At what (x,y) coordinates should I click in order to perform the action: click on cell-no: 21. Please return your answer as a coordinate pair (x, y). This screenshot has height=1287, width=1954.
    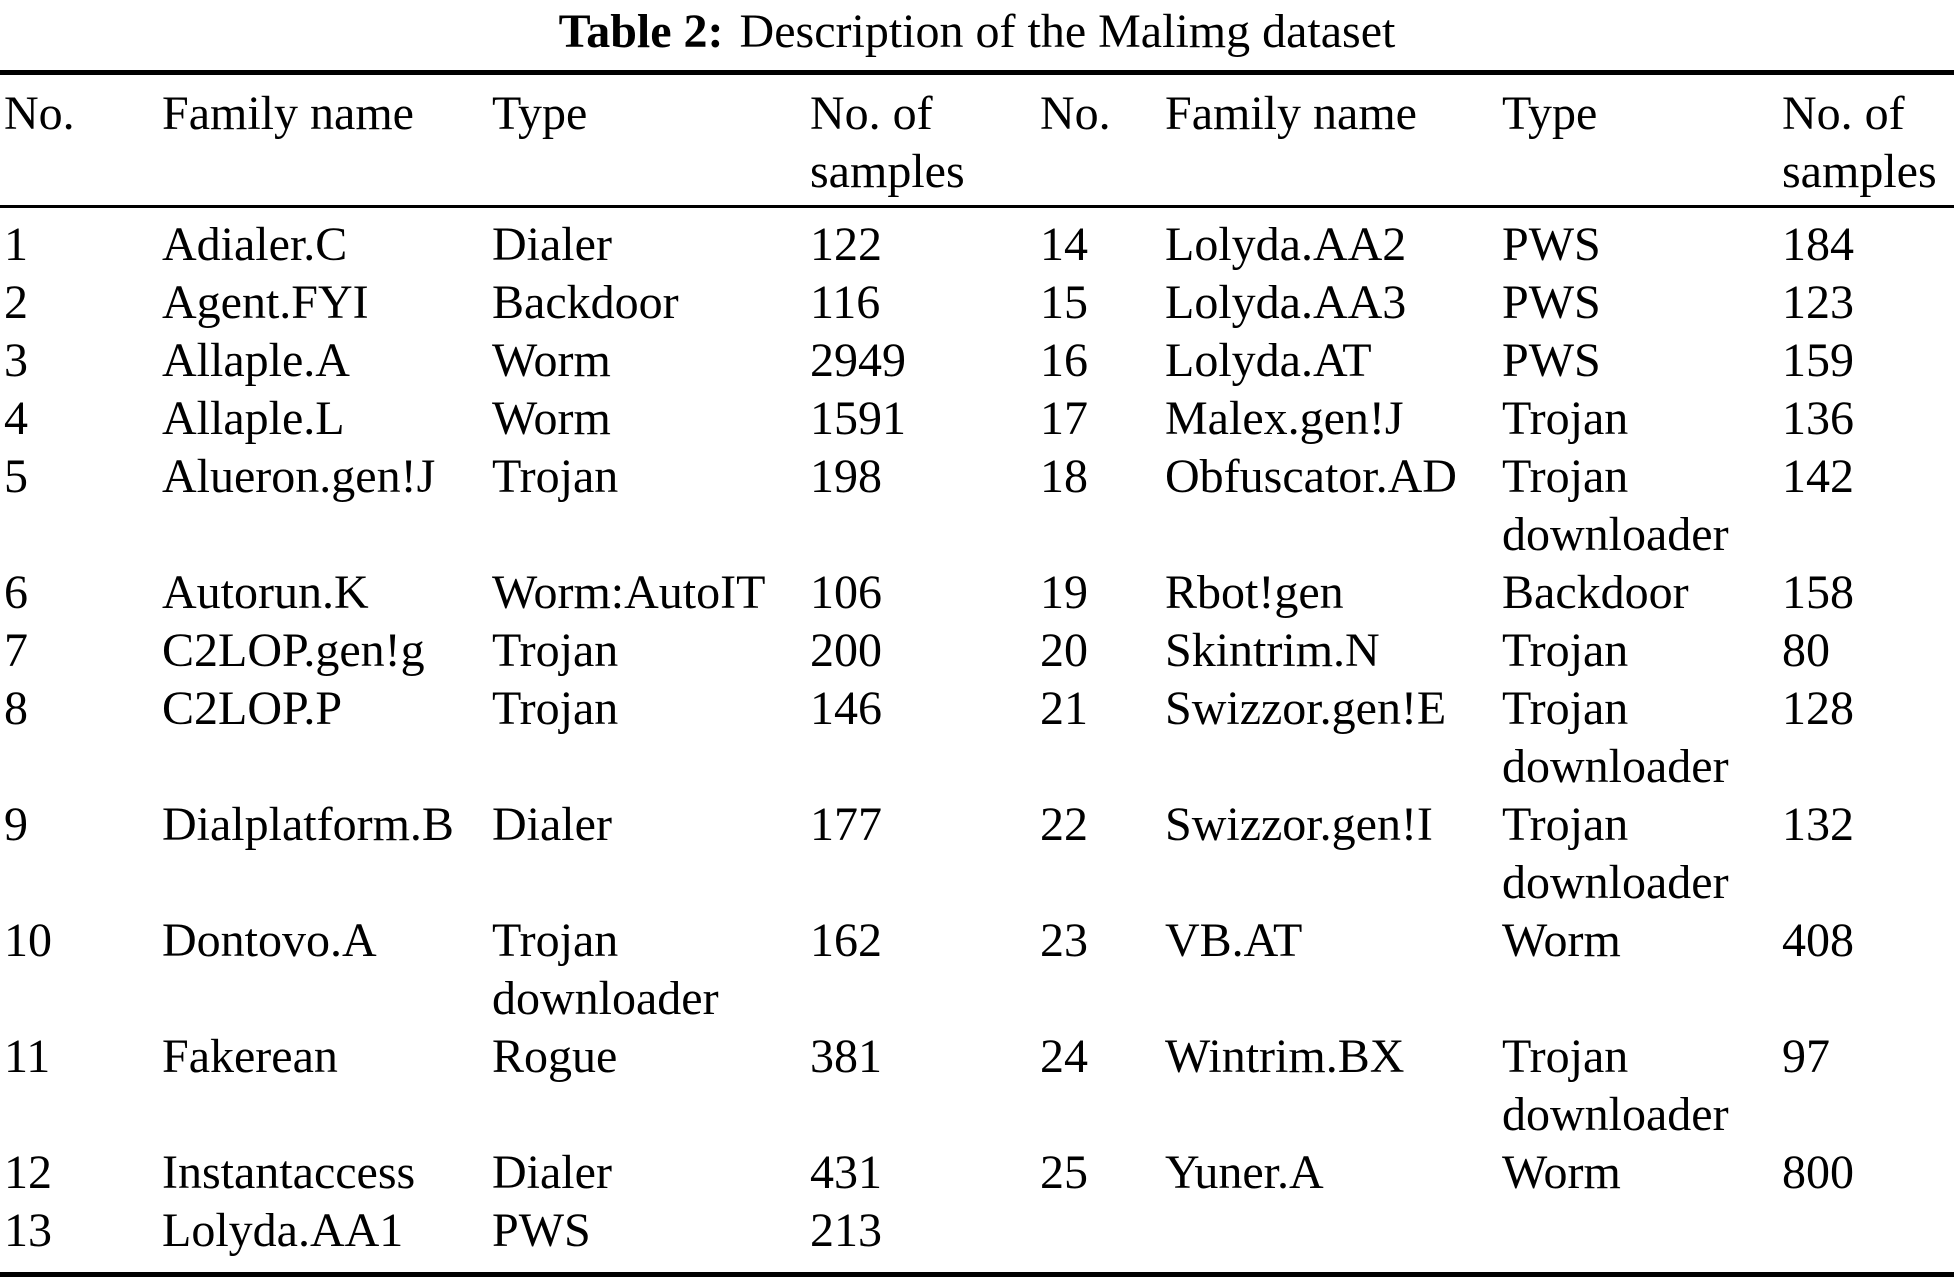
    Looking at the image, I should click on (1064, 708).